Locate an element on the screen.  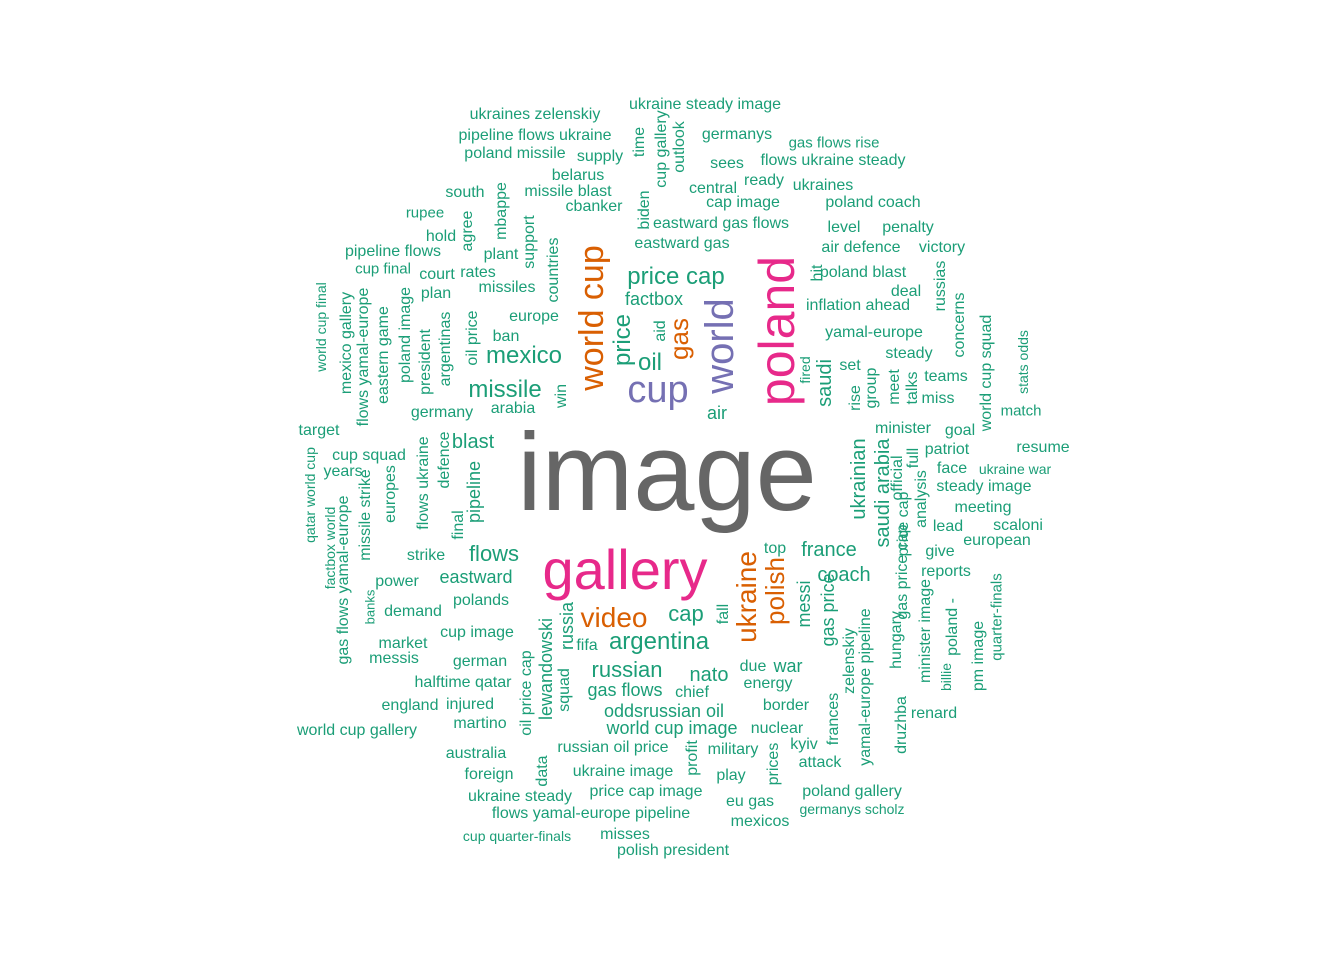
word-flows-yamal-europe: flows yamal-europe is located at coordinates (363, 357).